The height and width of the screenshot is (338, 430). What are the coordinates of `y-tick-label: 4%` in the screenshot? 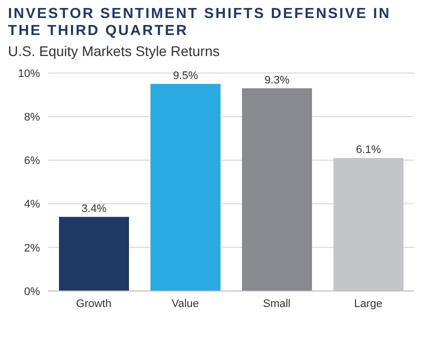 It's located at (32, 204).